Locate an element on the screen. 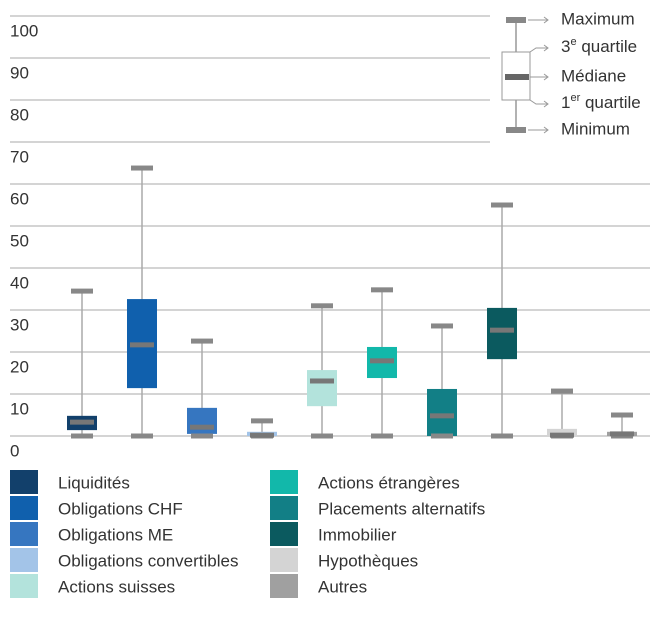 Image resolution: width=652 pixels, height=627 pixels. legend-label: Immobilier is located at coordinates (357, 534).